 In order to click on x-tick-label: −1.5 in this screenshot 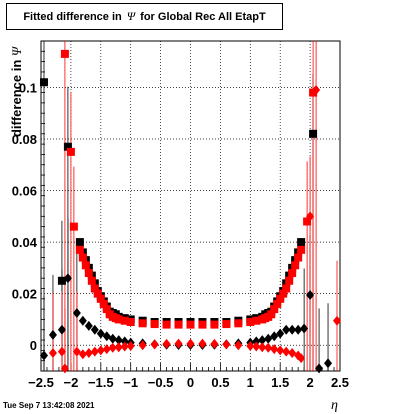, I will do `click(101, 382)`.